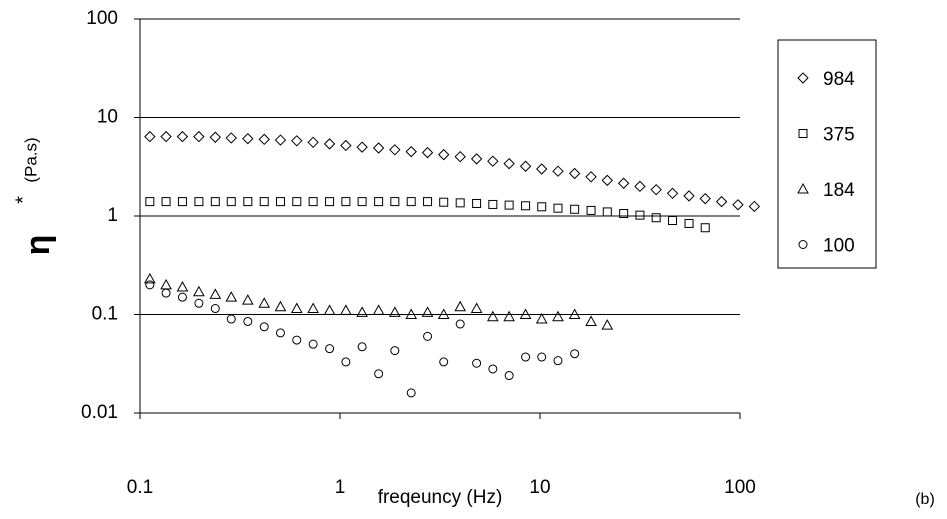  Describe the element at coordinates (140, 487) in the screenshot. I see `x-tick-label: 0.1` at that location.